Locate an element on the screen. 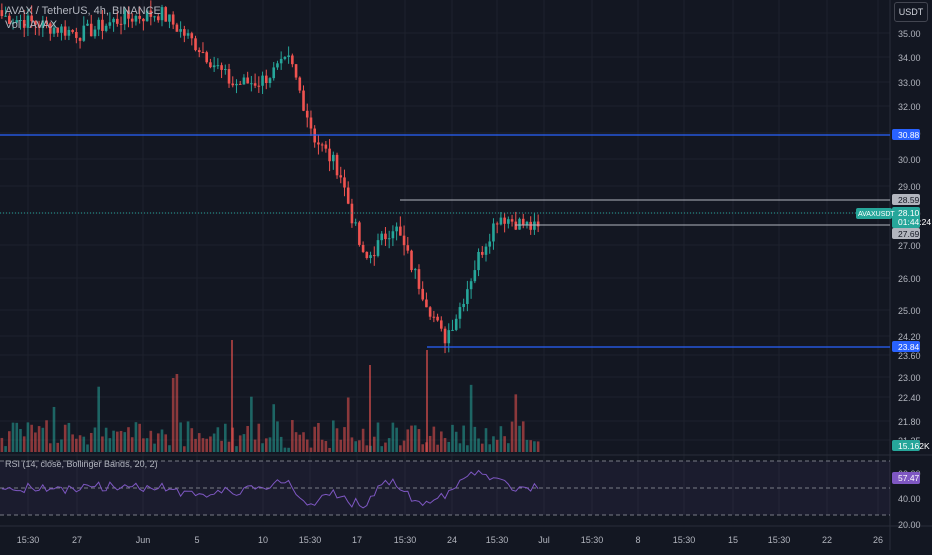 The height and width of the screenshot is (555, 932). resistance-price-tag-text: 30.88 is located at coordinates (909, 135).